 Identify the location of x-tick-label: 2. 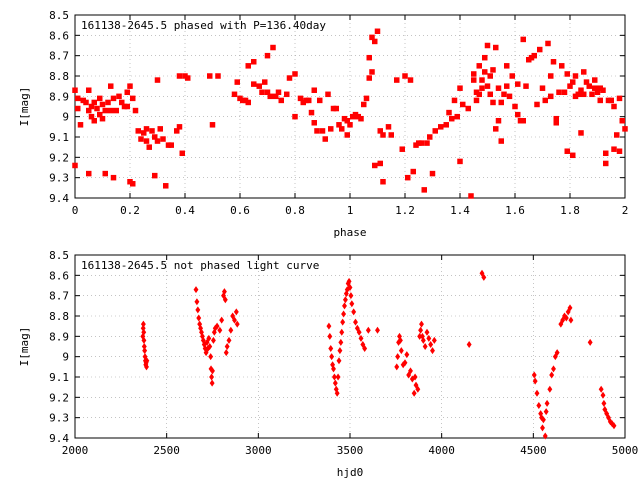
(625, 210).